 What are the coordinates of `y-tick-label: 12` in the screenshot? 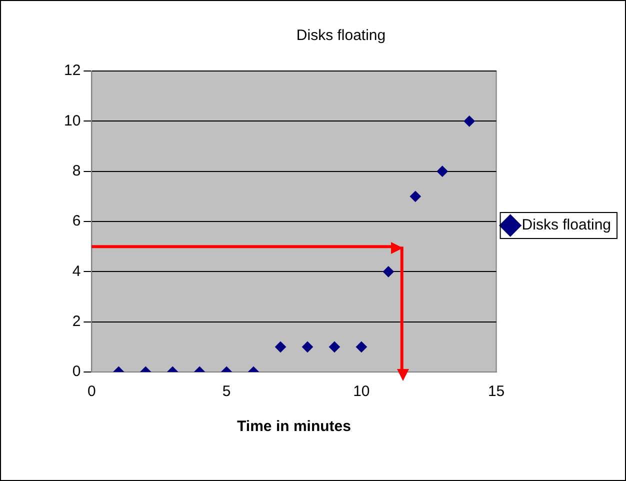 It's located at (72, 71).